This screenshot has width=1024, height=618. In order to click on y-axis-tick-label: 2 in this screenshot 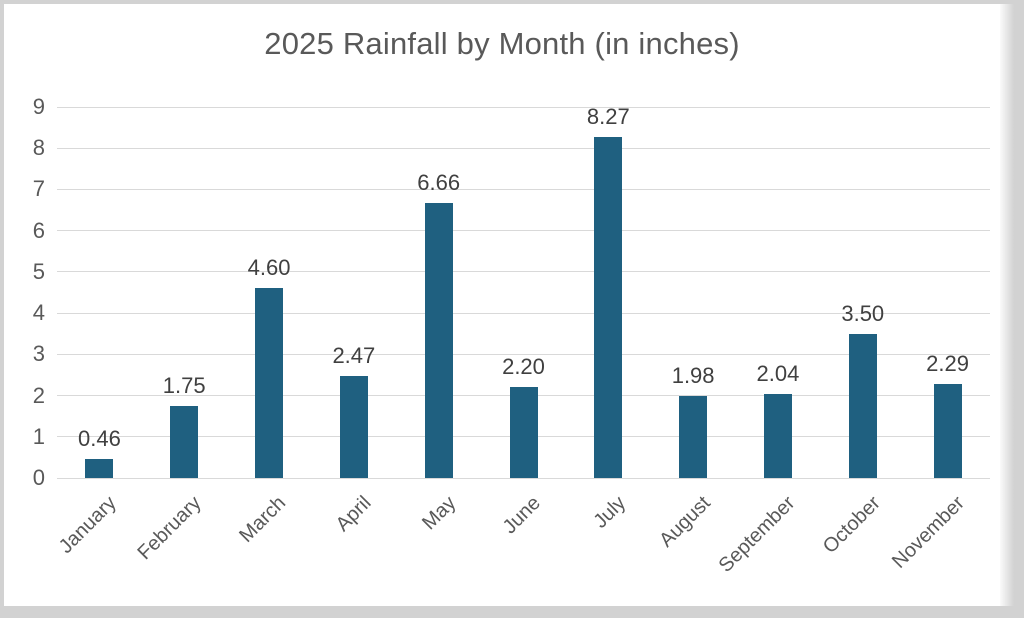, I will do `click(38, 395)`.